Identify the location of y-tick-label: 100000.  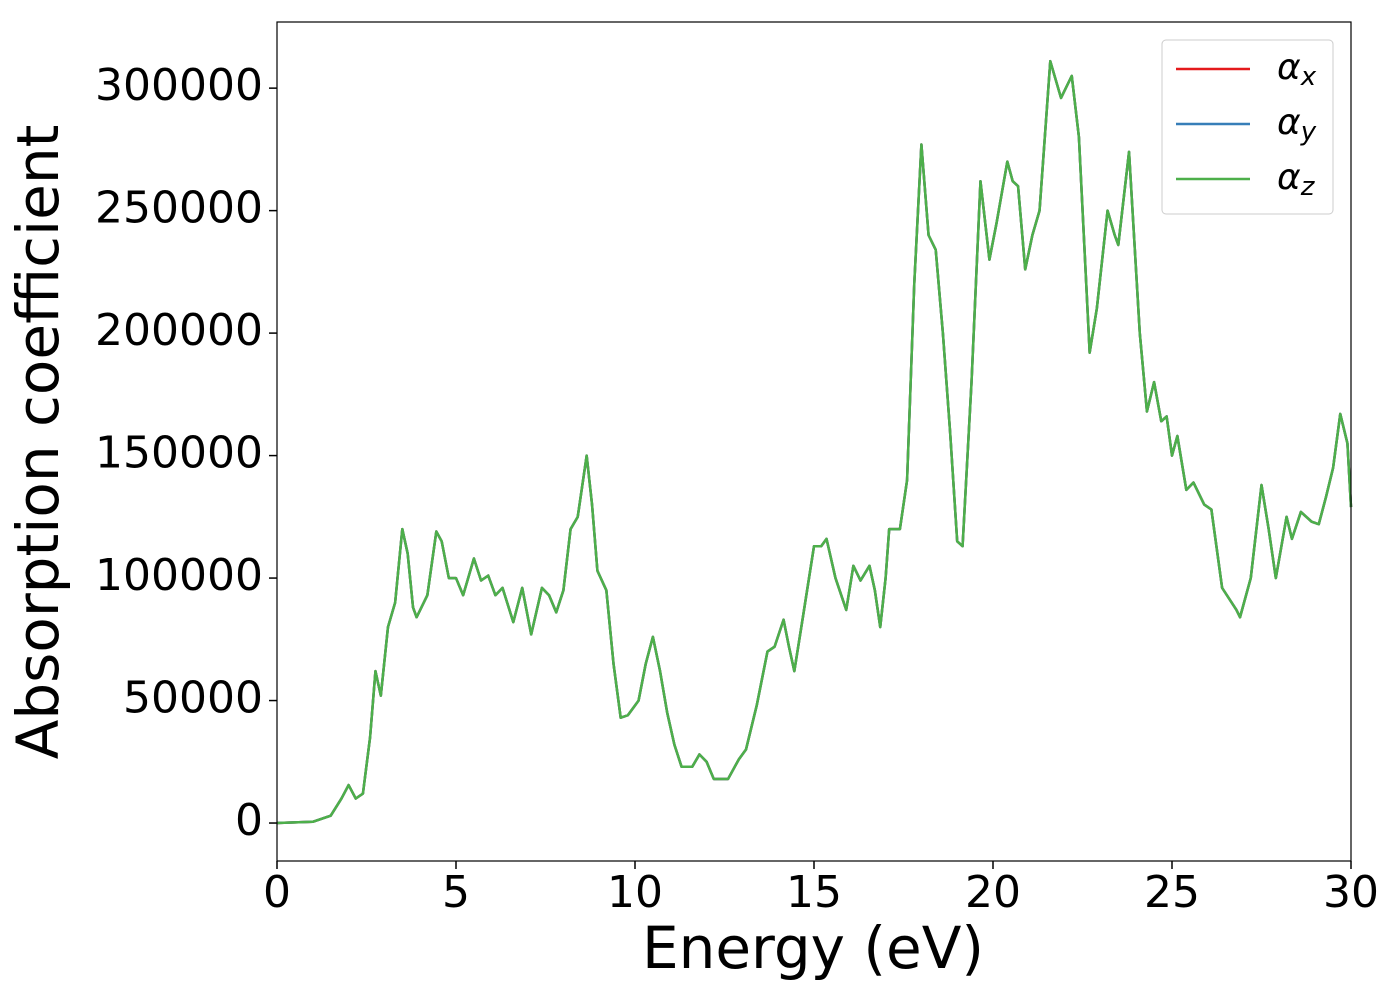
(179, 575).